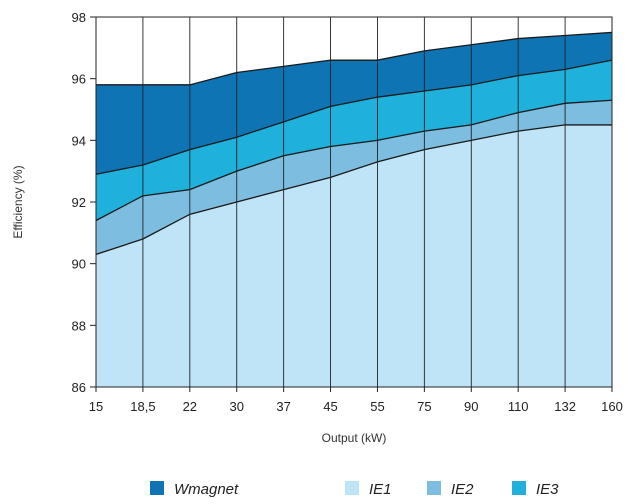 This screenshot has width=639, height=504. Describe the element at coordinates (79, 140) in the screenshot. I see `y-tick-label: 94` at that location.